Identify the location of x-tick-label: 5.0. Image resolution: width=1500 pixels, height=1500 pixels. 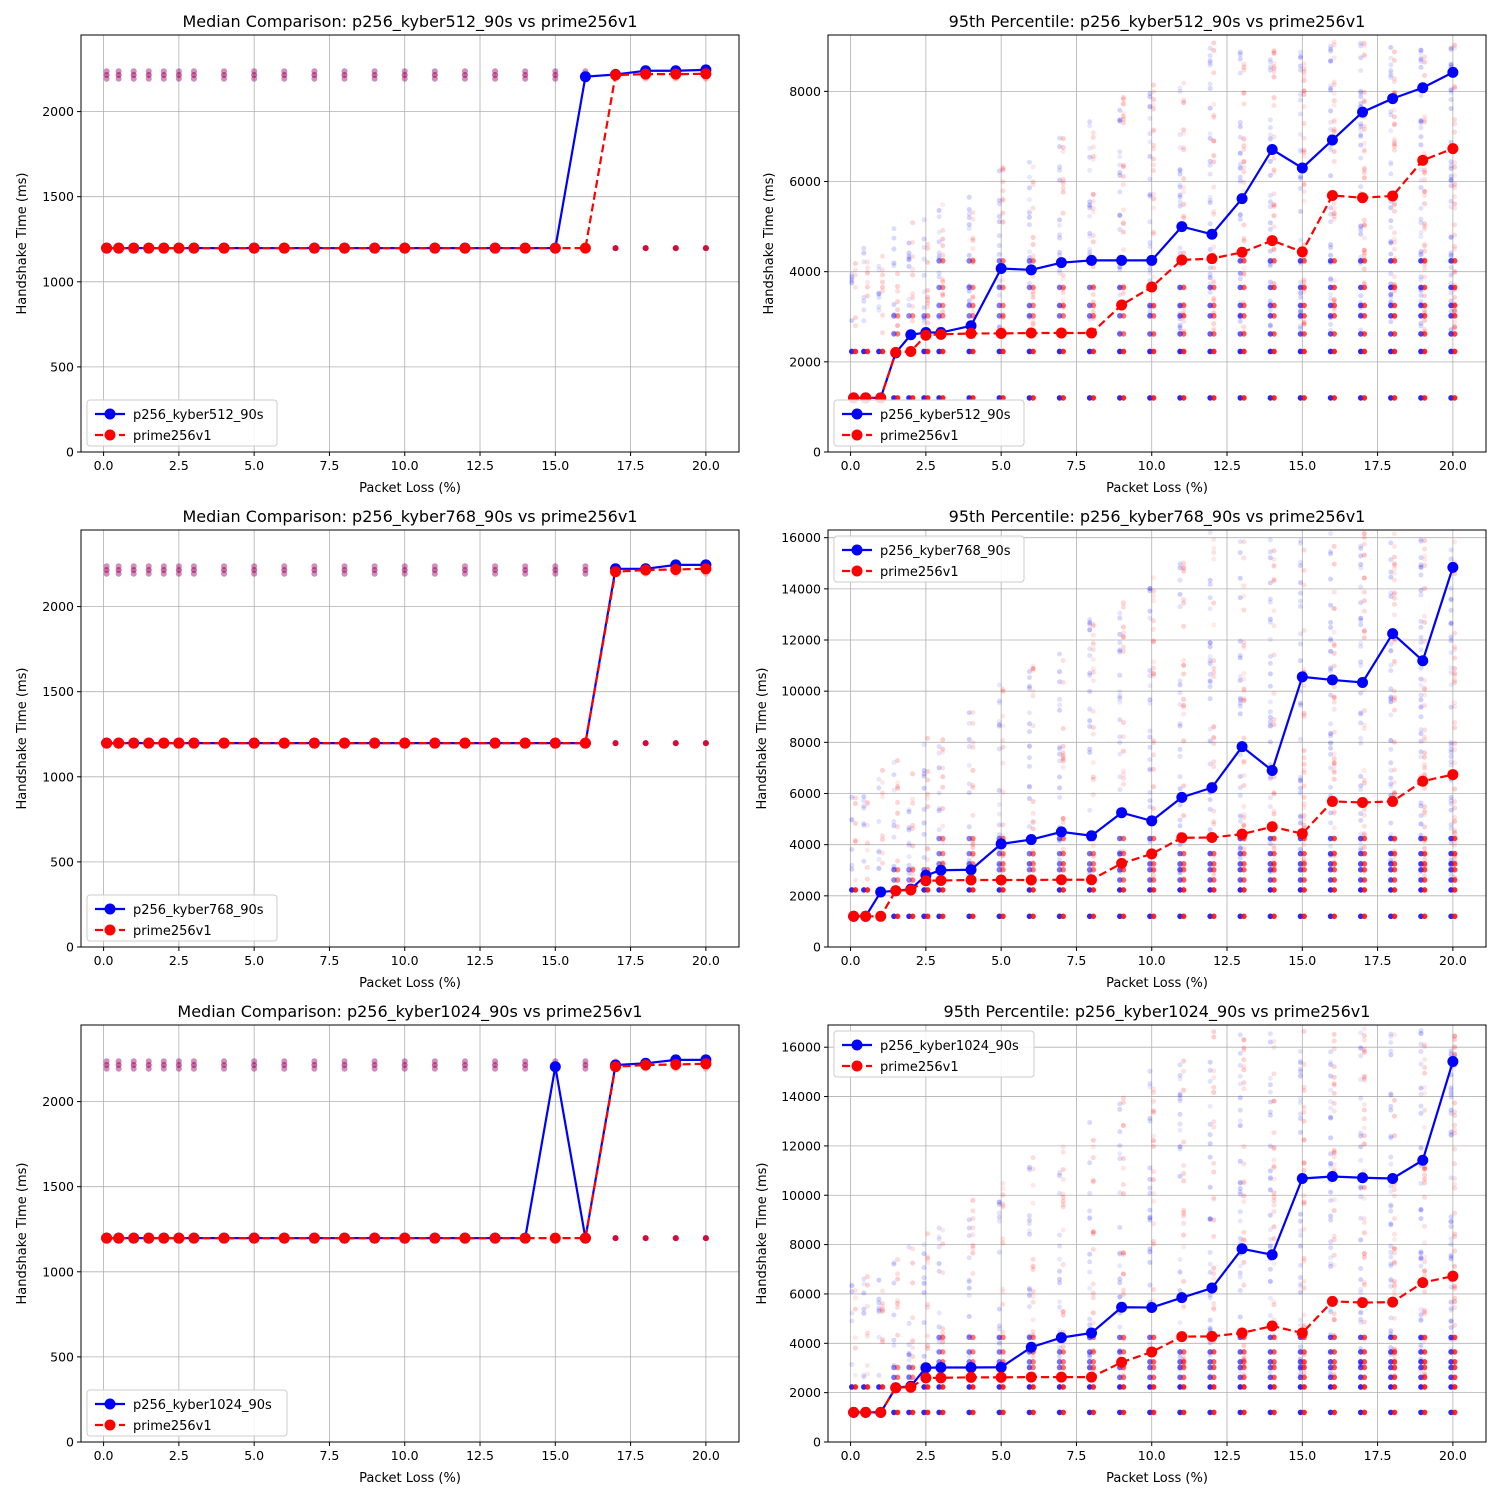
(1001, 1455).